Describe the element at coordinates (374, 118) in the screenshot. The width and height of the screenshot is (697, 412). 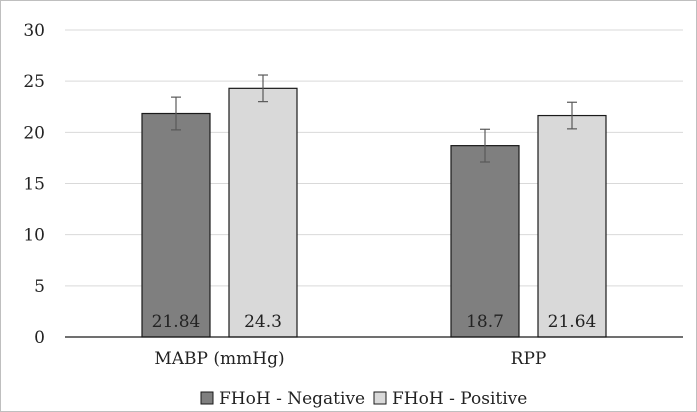
I see `error-bars` at that location.